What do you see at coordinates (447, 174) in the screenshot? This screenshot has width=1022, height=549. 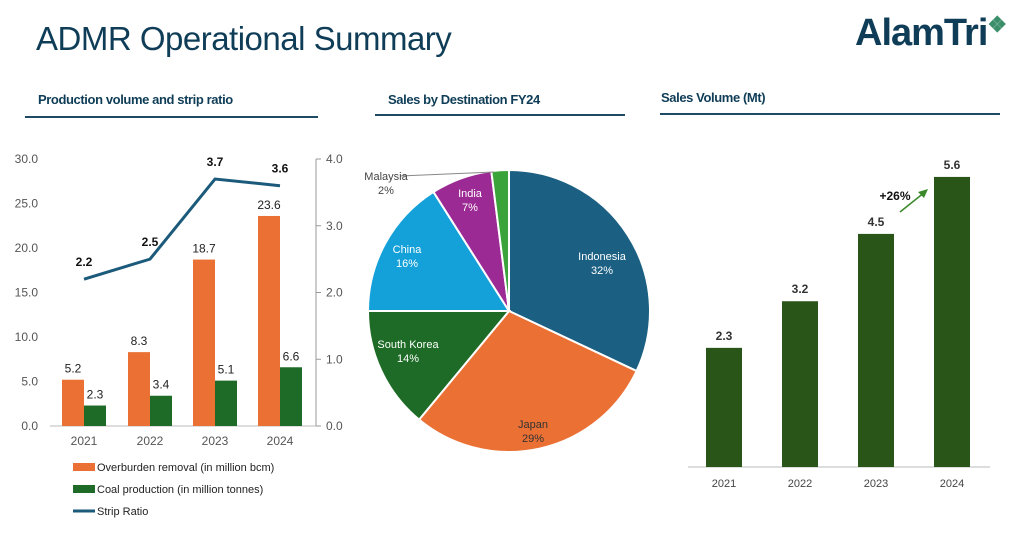 I see `leader-line` at bounding box center [447, 174].